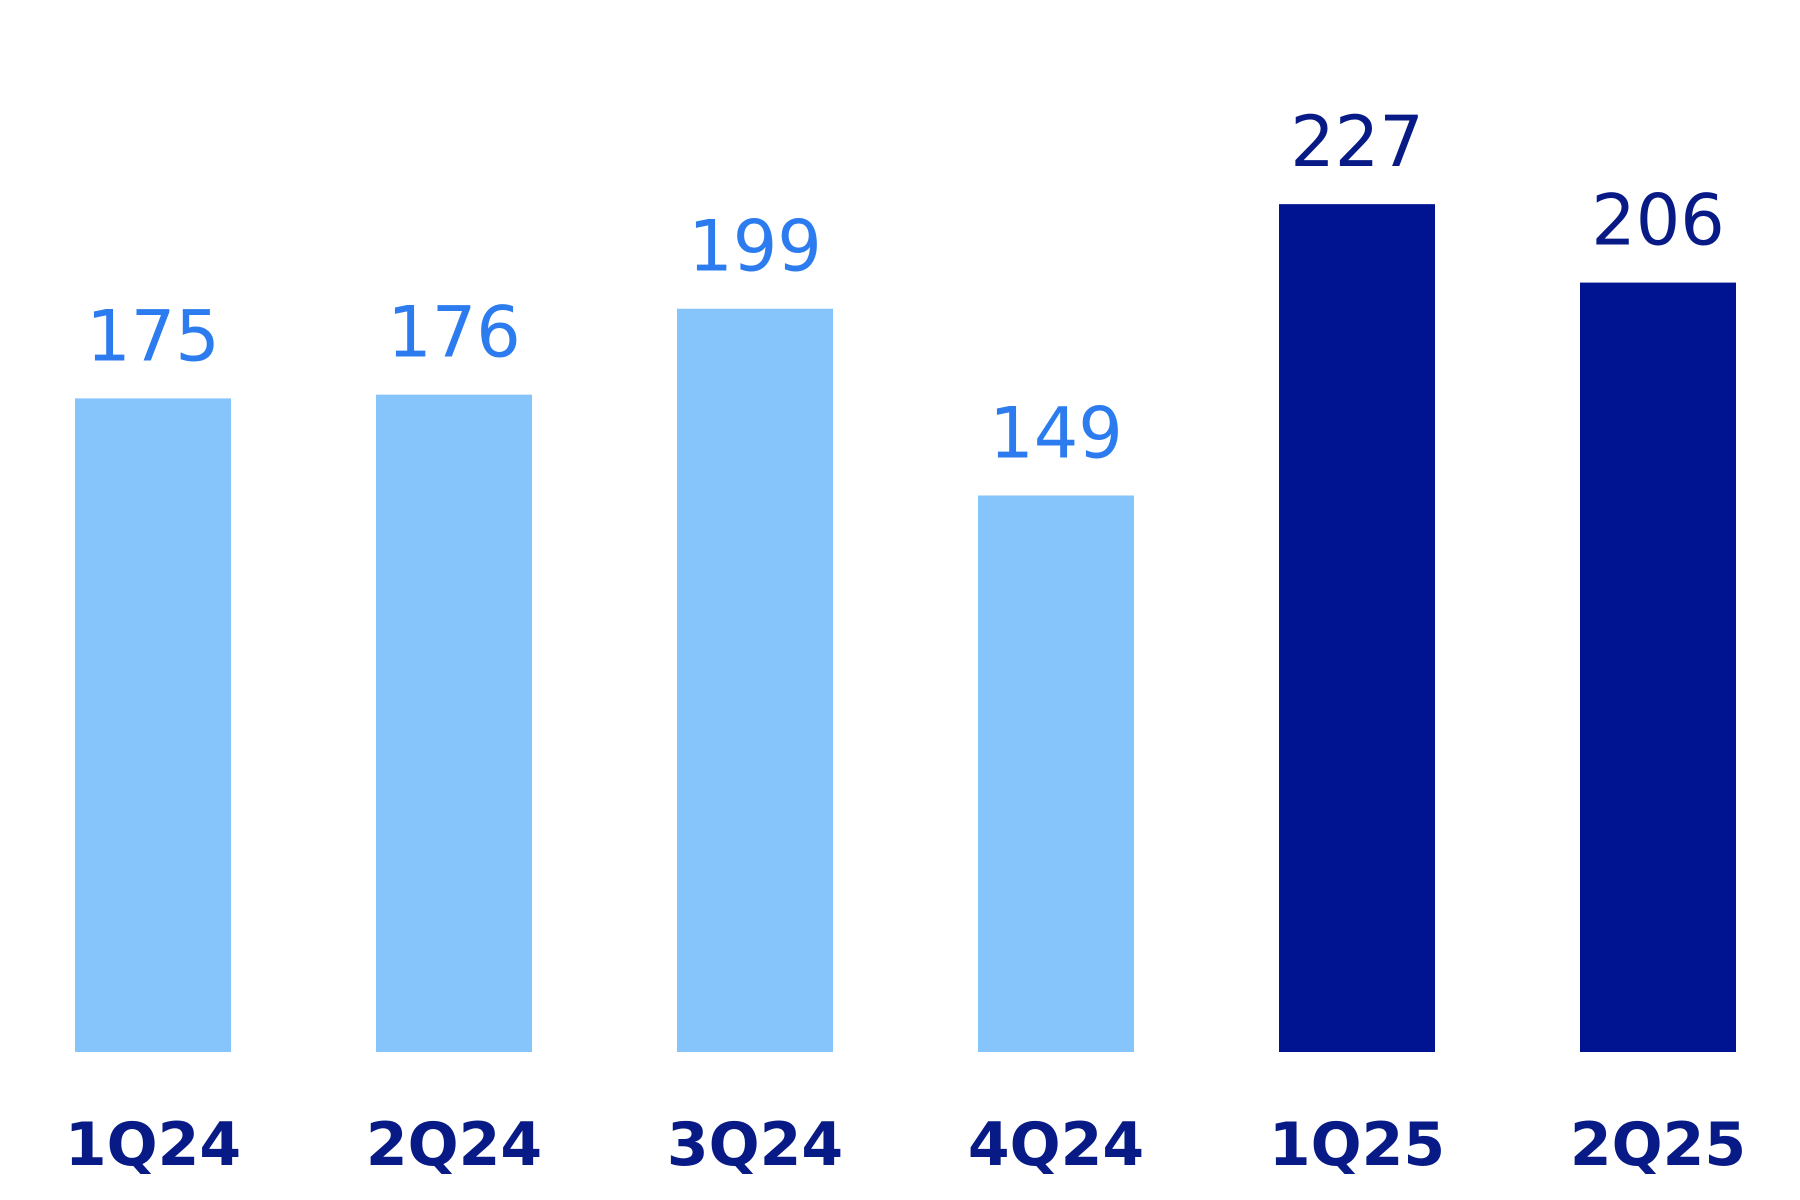  What do you see at coordinates (1056, 773) in the screenshot?
I see `bar-4Q24` at bounding box center [1056, 773].